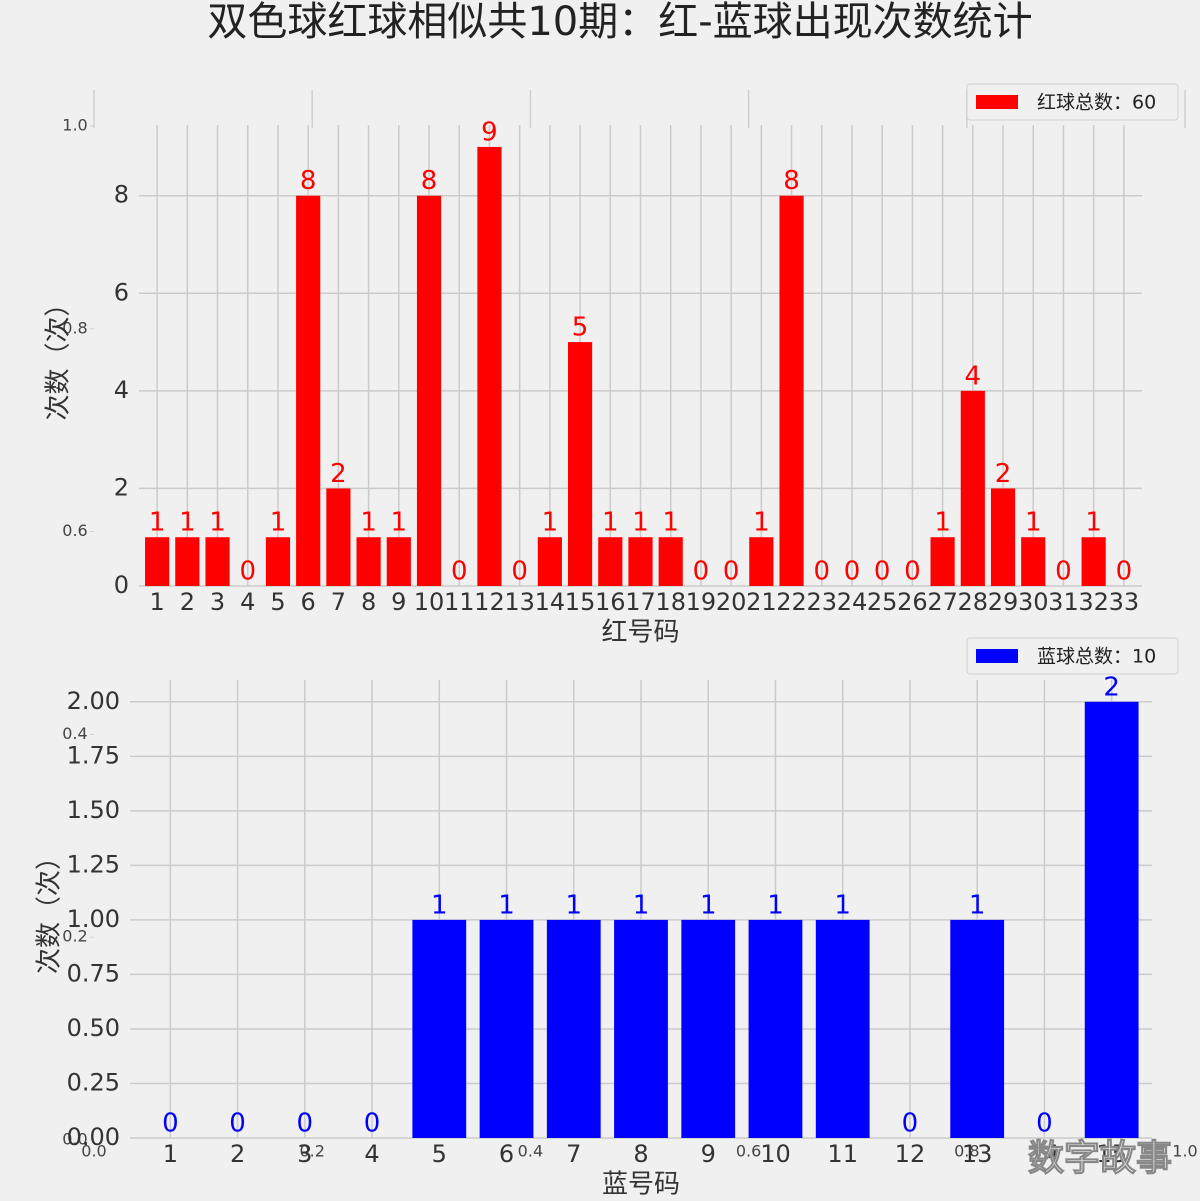 Image resolution: width=1200 pixels, height=1201 pixels. I want to click on y-tick-label: 0.25, so click(93, 1082).